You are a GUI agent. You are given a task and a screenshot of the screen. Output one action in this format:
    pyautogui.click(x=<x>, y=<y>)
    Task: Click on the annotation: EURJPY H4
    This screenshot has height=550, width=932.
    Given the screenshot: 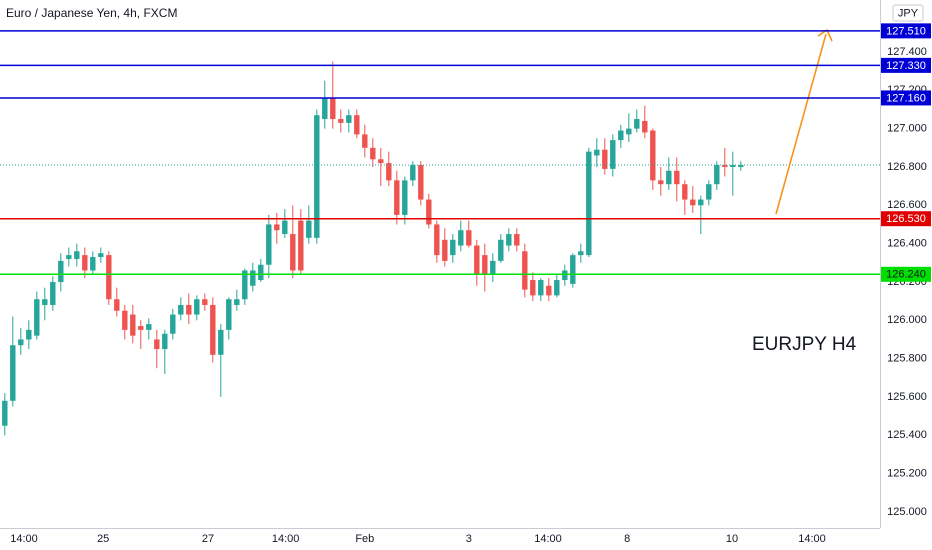 What is the action you would take?
    pyautogui.click(x=804, y=344)
    